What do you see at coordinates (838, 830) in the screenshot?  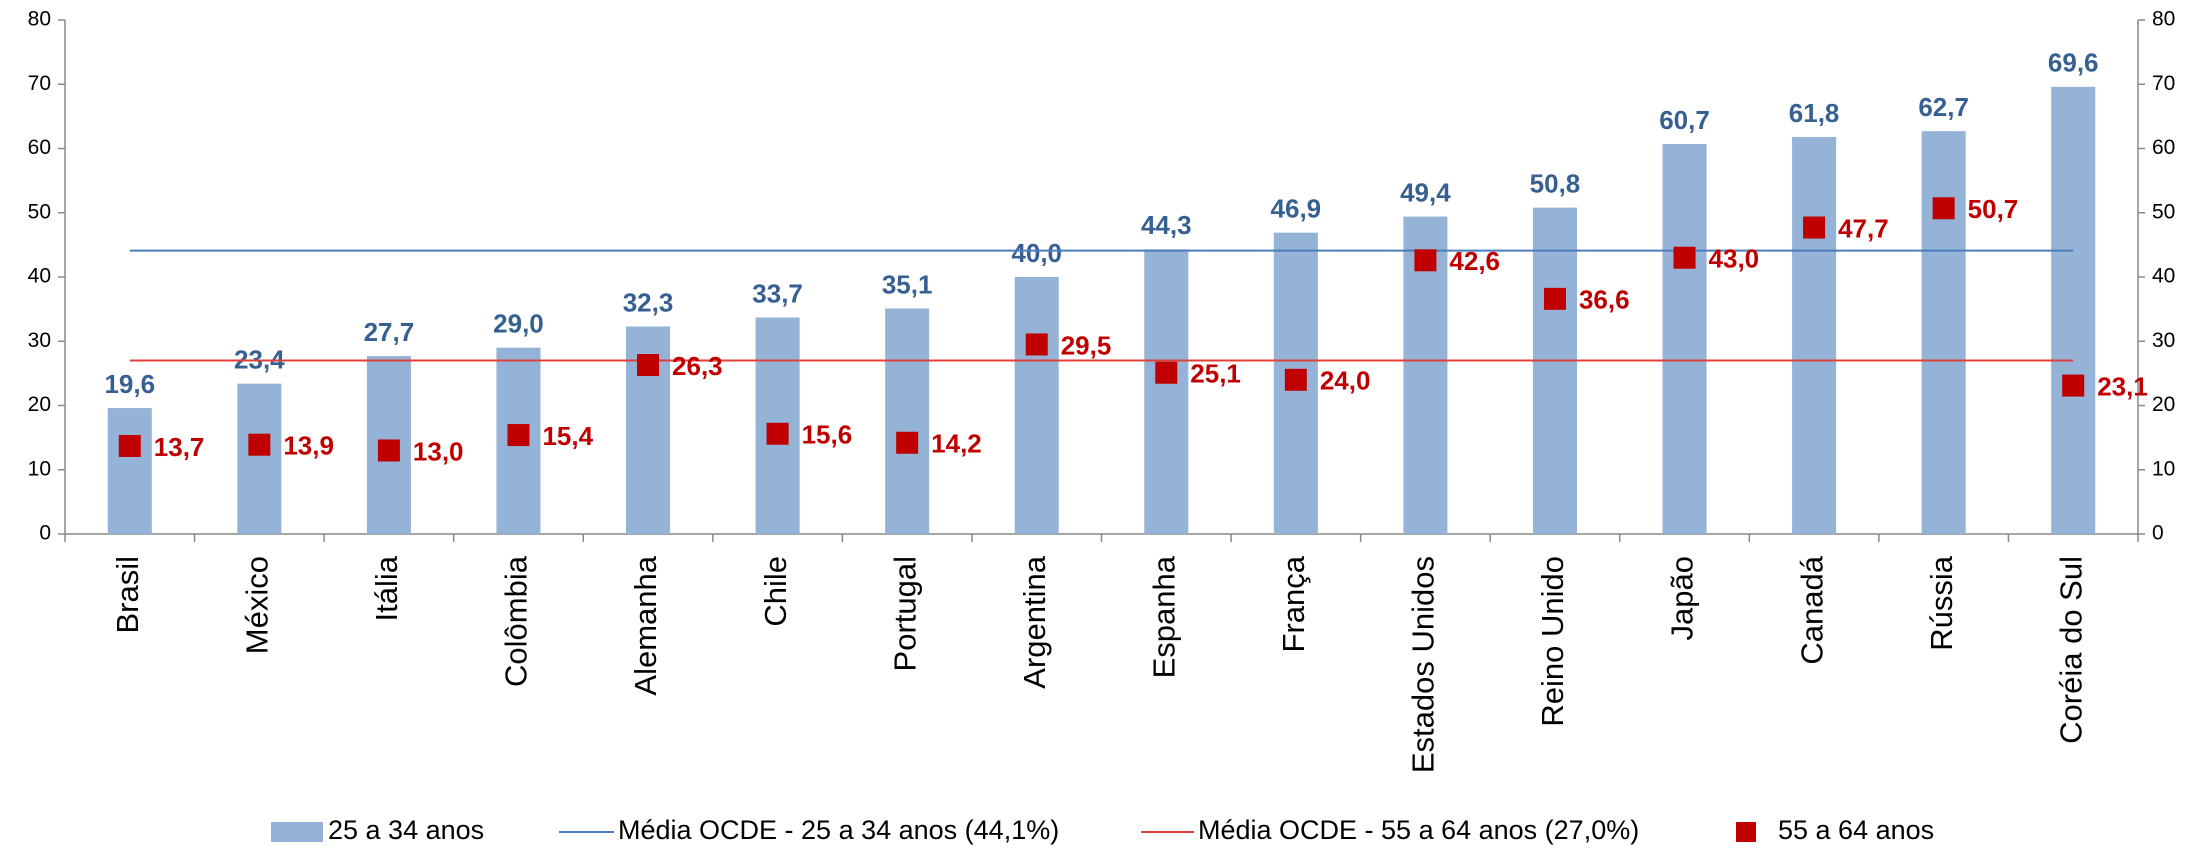 I see `legend-label: Média OCDE - 25 a 34 anos (44,1%)` at bounding box center [838, 830].